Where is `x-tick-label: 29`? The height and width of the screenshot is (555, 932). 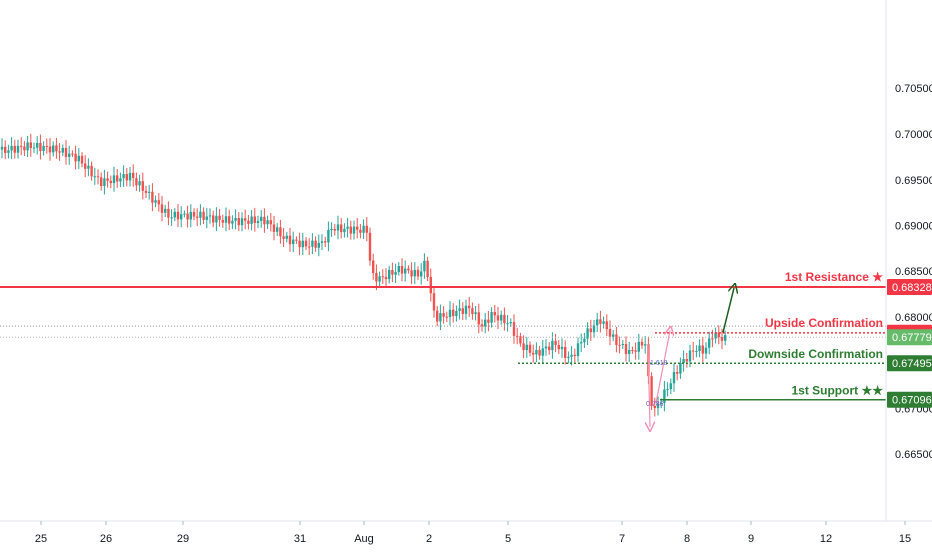 x-tick-label: 29 is located at coordinates (183, 539).